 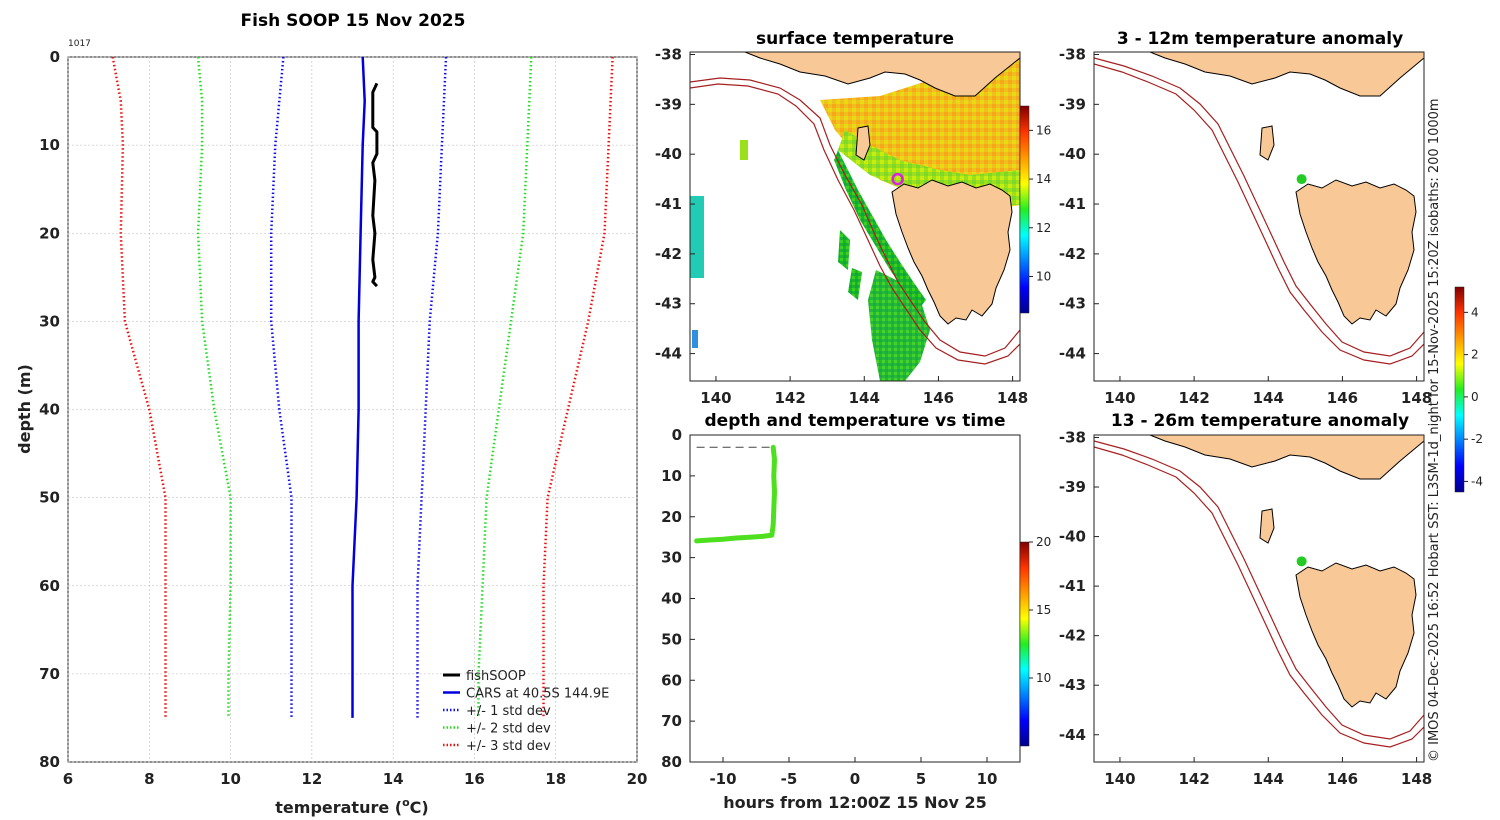 What do you see at coordinates (854, 802) in the screenshot?
I see `depth-time-xlabel: hours from 12:00Z 15 Nov 25` at bounding box center [854, 802].